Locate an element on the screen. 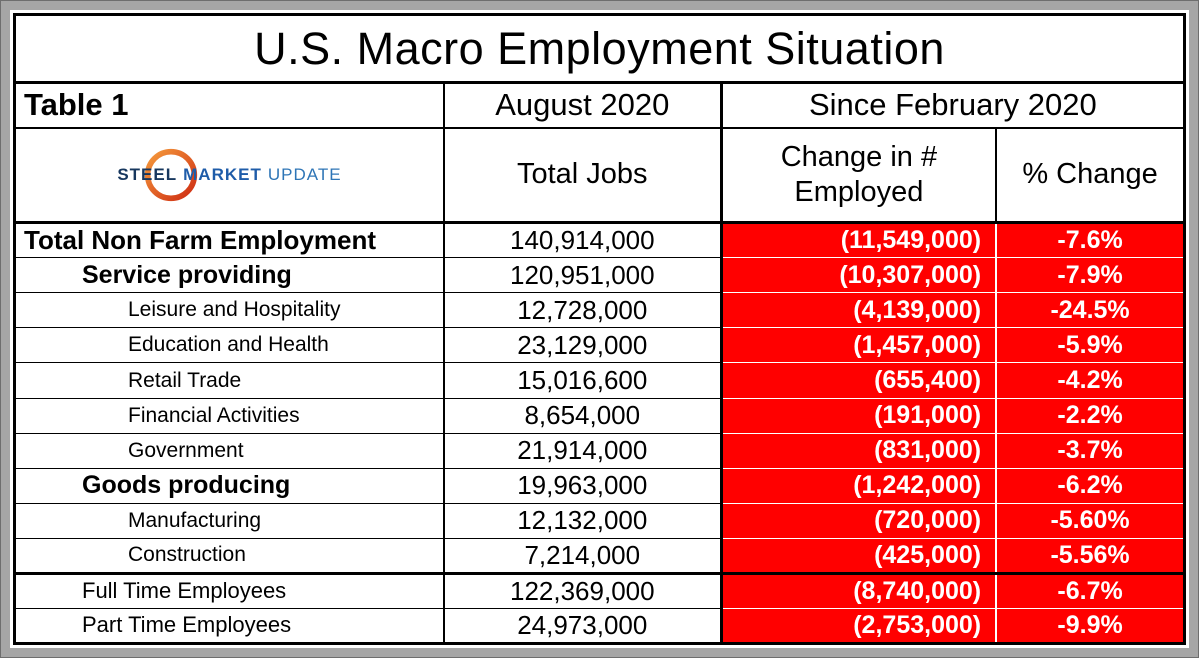 The width and height of the screenshot is (1199, 658). row-label-cell: Goods producing is located at coordinates (229, 485).